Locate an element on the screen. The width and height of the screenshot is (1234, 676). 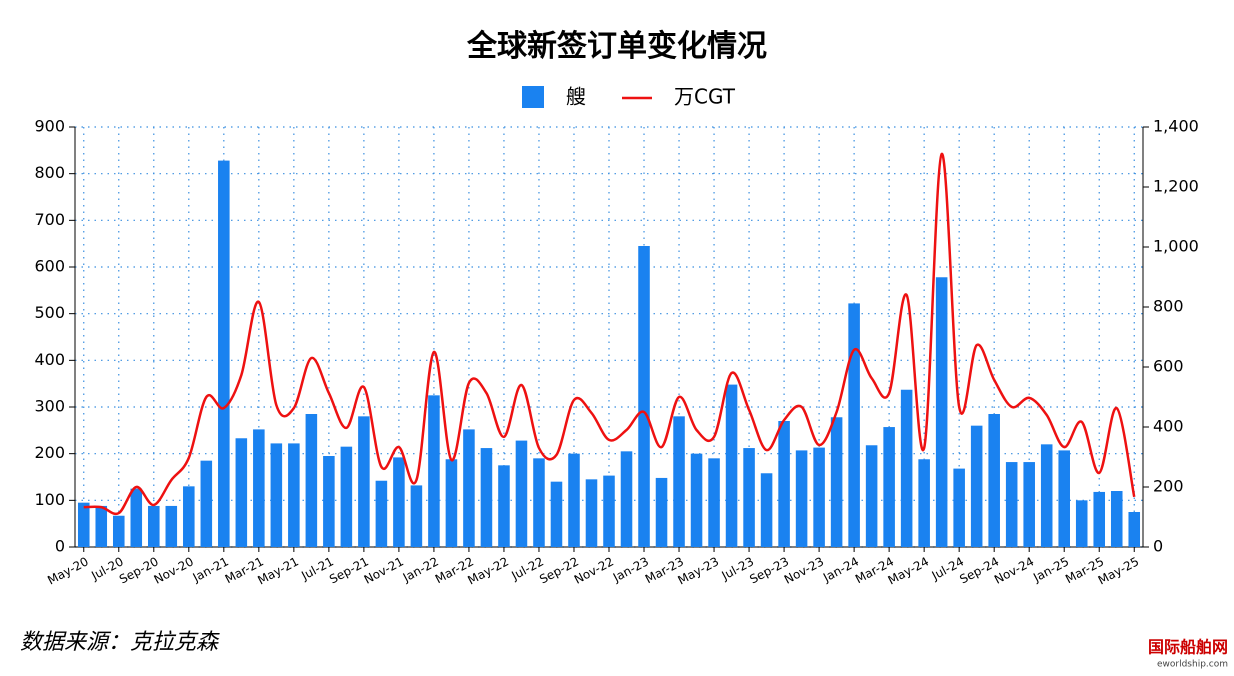
y-tick-label: 400 is located at coordinates (49, 359).